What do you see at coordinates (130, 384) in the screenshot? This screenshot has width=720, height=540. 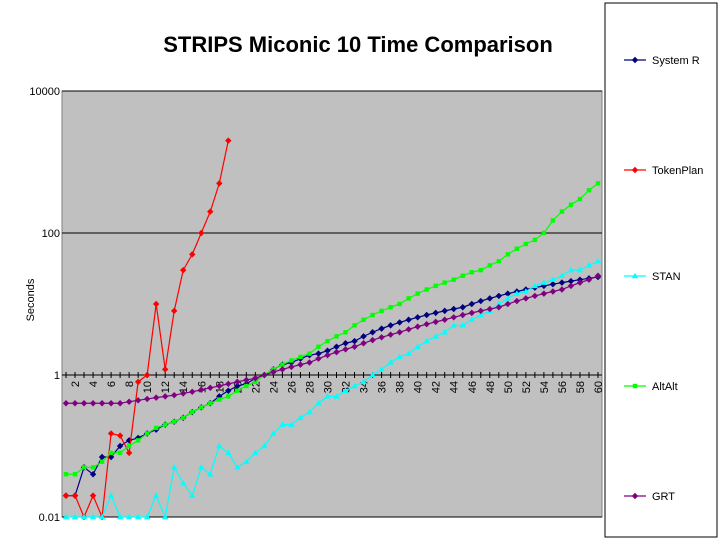 I see `x-tick-label: 8` at bounding box center [130, 384].